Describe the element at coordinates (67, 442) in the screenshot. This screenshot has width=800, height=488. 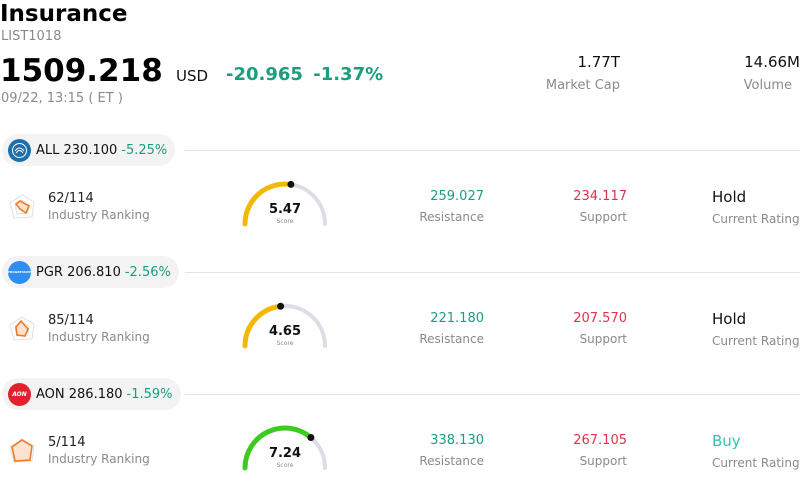
I see `industry-ranking-value: 5/114` at that location.